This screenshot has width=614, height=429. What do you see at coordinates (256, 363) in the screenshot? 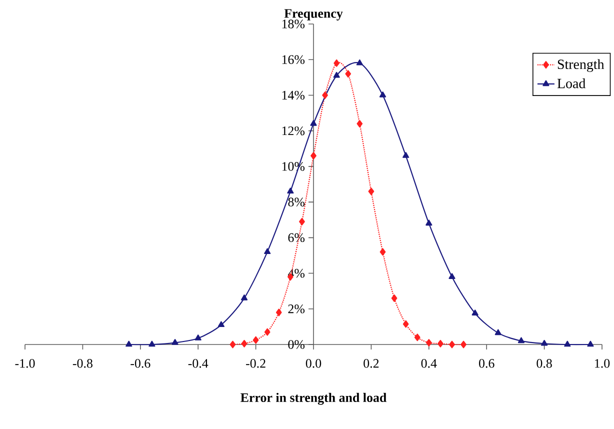
I see `x-tick-label: -0.2` at bounding box center [256, 363].